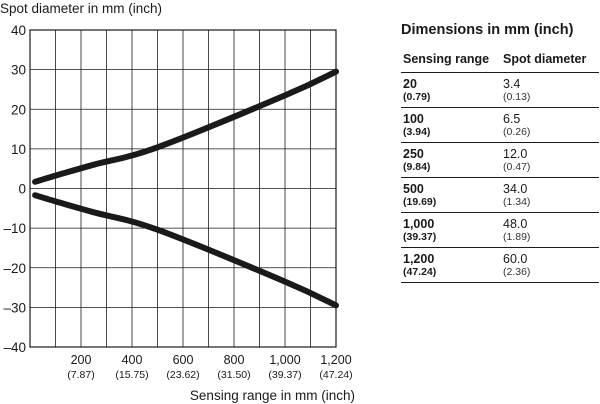  Describe the element at coordinates (417, 132) in the screenshot. I see `sensing-range-inch: (3.94)` at that location.